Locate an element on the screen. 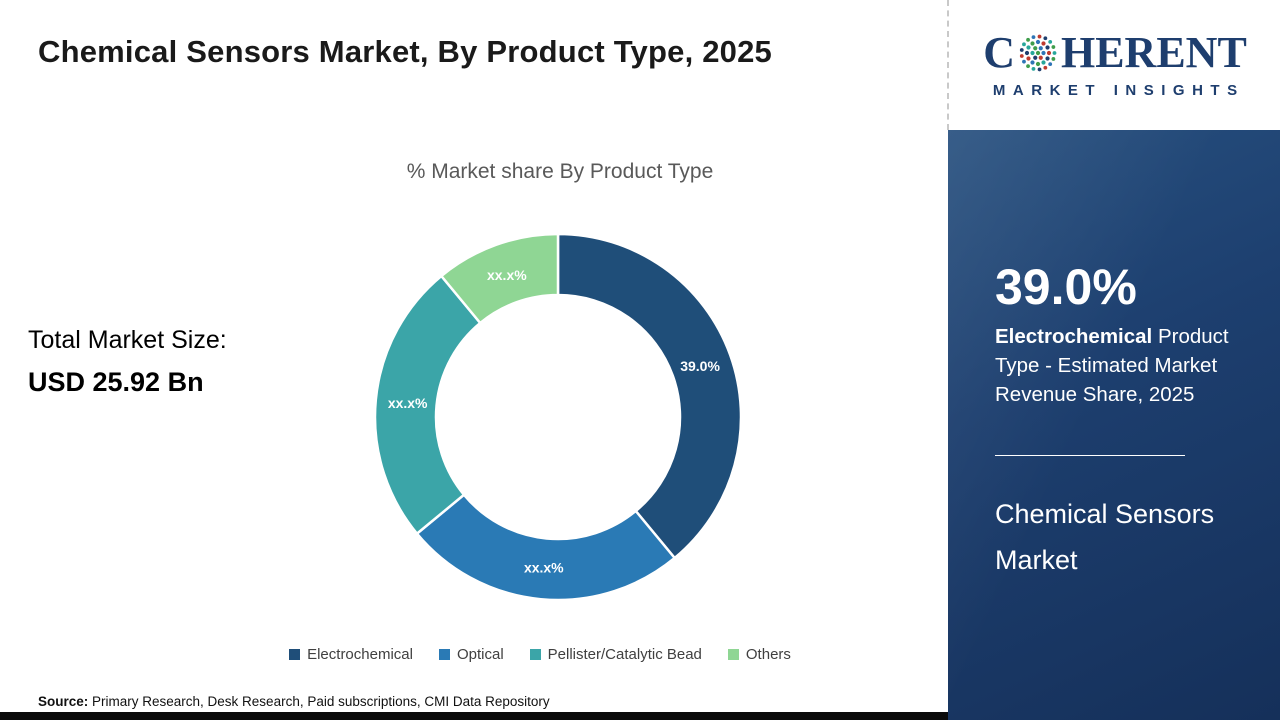  total-market-size: Total Market Size: USD 25.92 Bn is located at coordinates (127, 362).